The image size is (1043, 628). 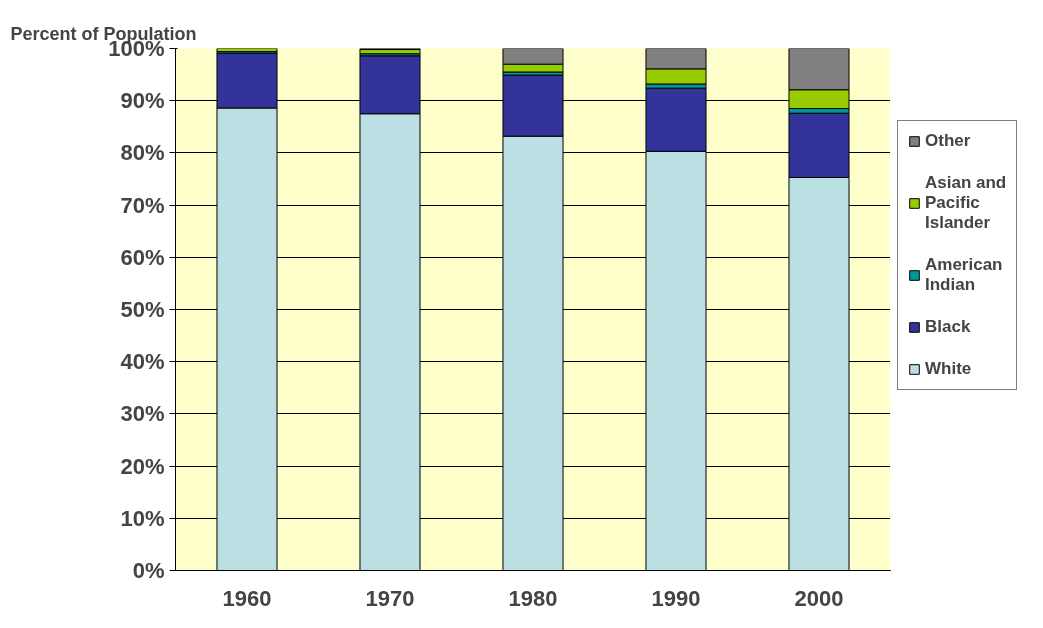 I want to click on x-tick-label: 1960, so click(x=247, y=598).